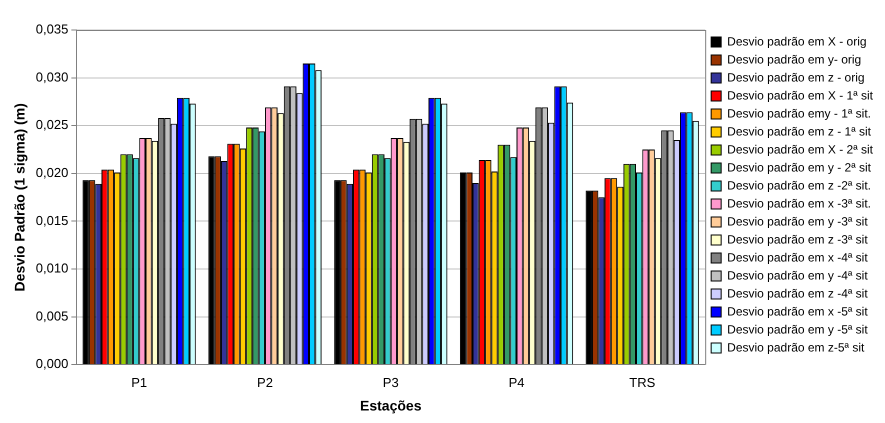 The width and height of the screenshot is (885, 423). What do you see at coordinates (52, 268) in the screenshot?
I see `y-tick-label: 0,010` at bounding box center [52, 268].